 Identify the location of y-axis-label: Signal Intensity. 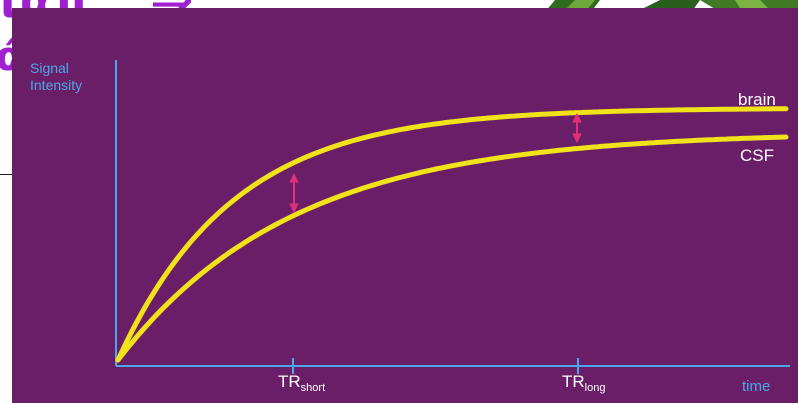
(56, 76).